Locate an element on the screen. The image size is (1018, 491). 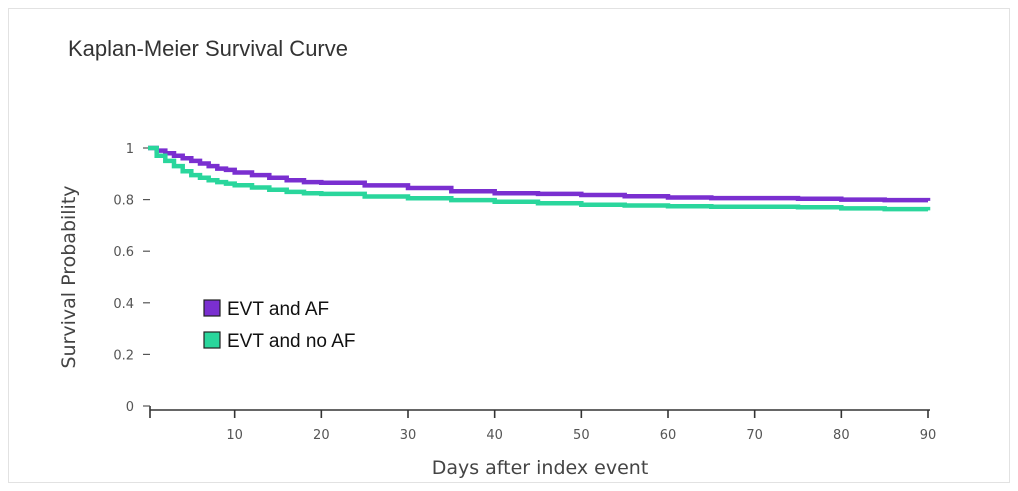
y-tick-label: 0.2 is located at coordinates (123, 355).